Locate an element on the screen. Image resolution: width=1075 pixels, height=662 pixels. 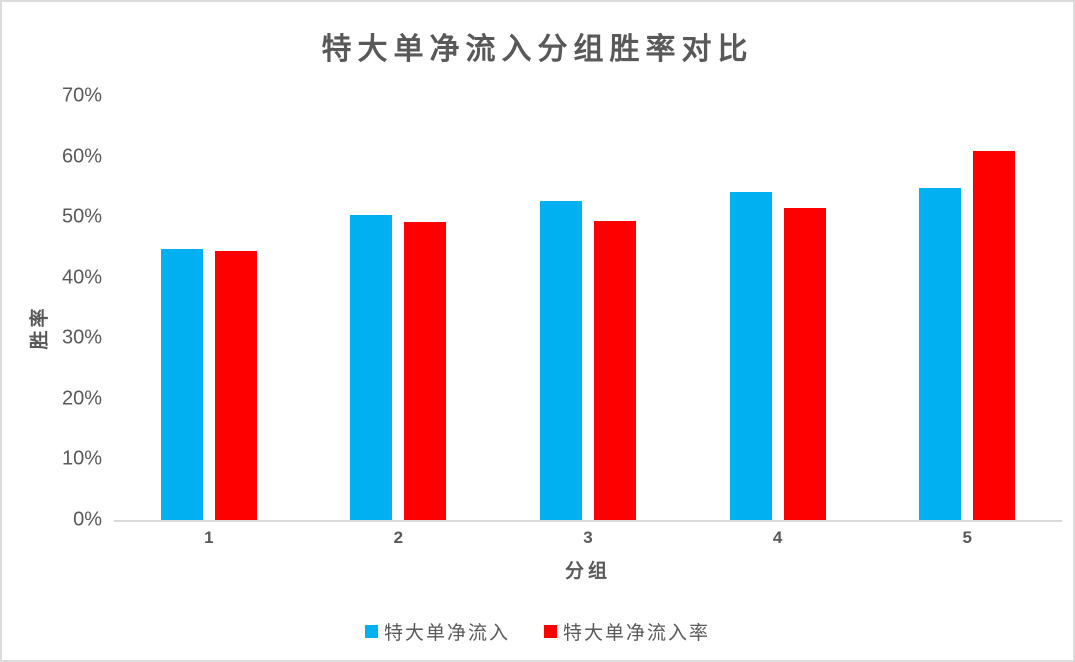
legend-label: 特大单净流入 is located at coordinates (446, 633).